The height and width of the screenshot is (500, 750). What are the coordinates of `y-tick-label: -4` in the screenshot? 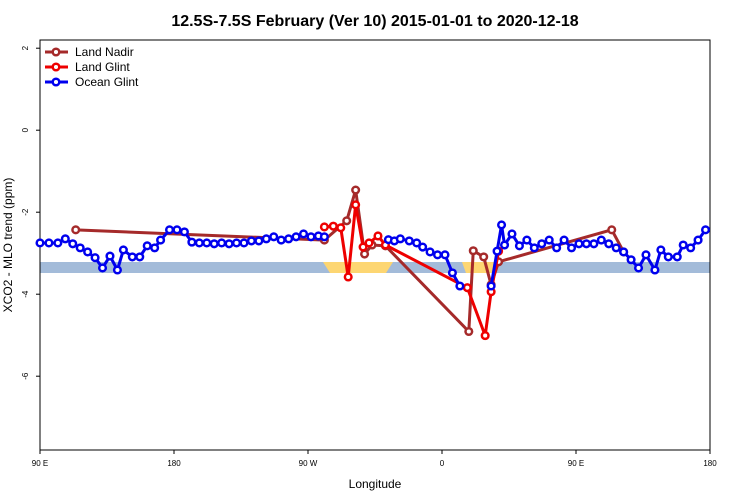 It's located at (25, 294).